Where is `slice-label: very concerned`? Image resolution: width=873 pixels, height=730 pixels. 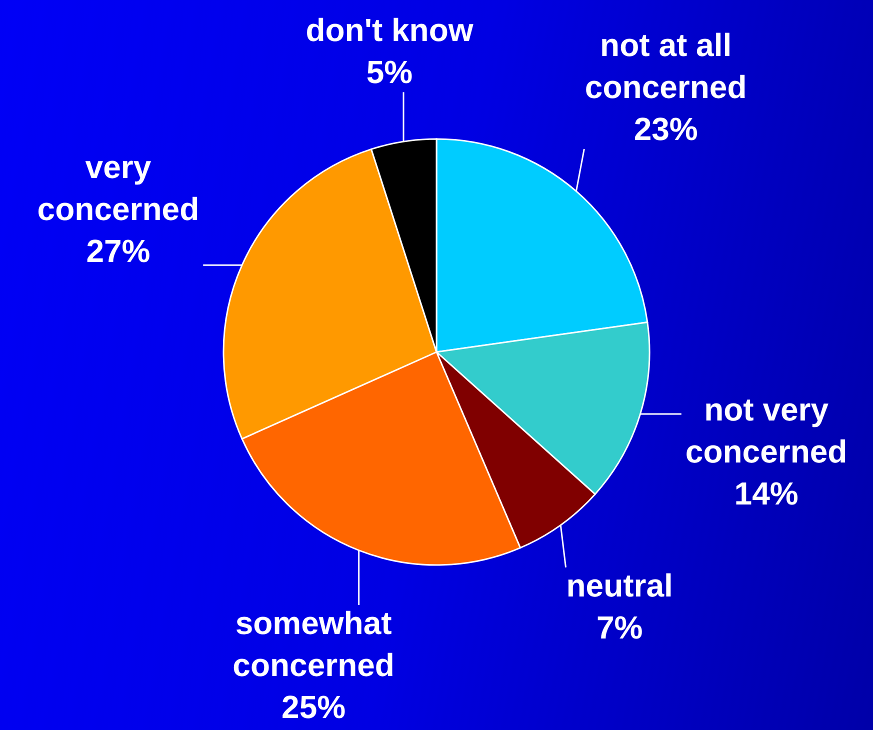 slice-label: very concerned is located at coordinates (118, 187).